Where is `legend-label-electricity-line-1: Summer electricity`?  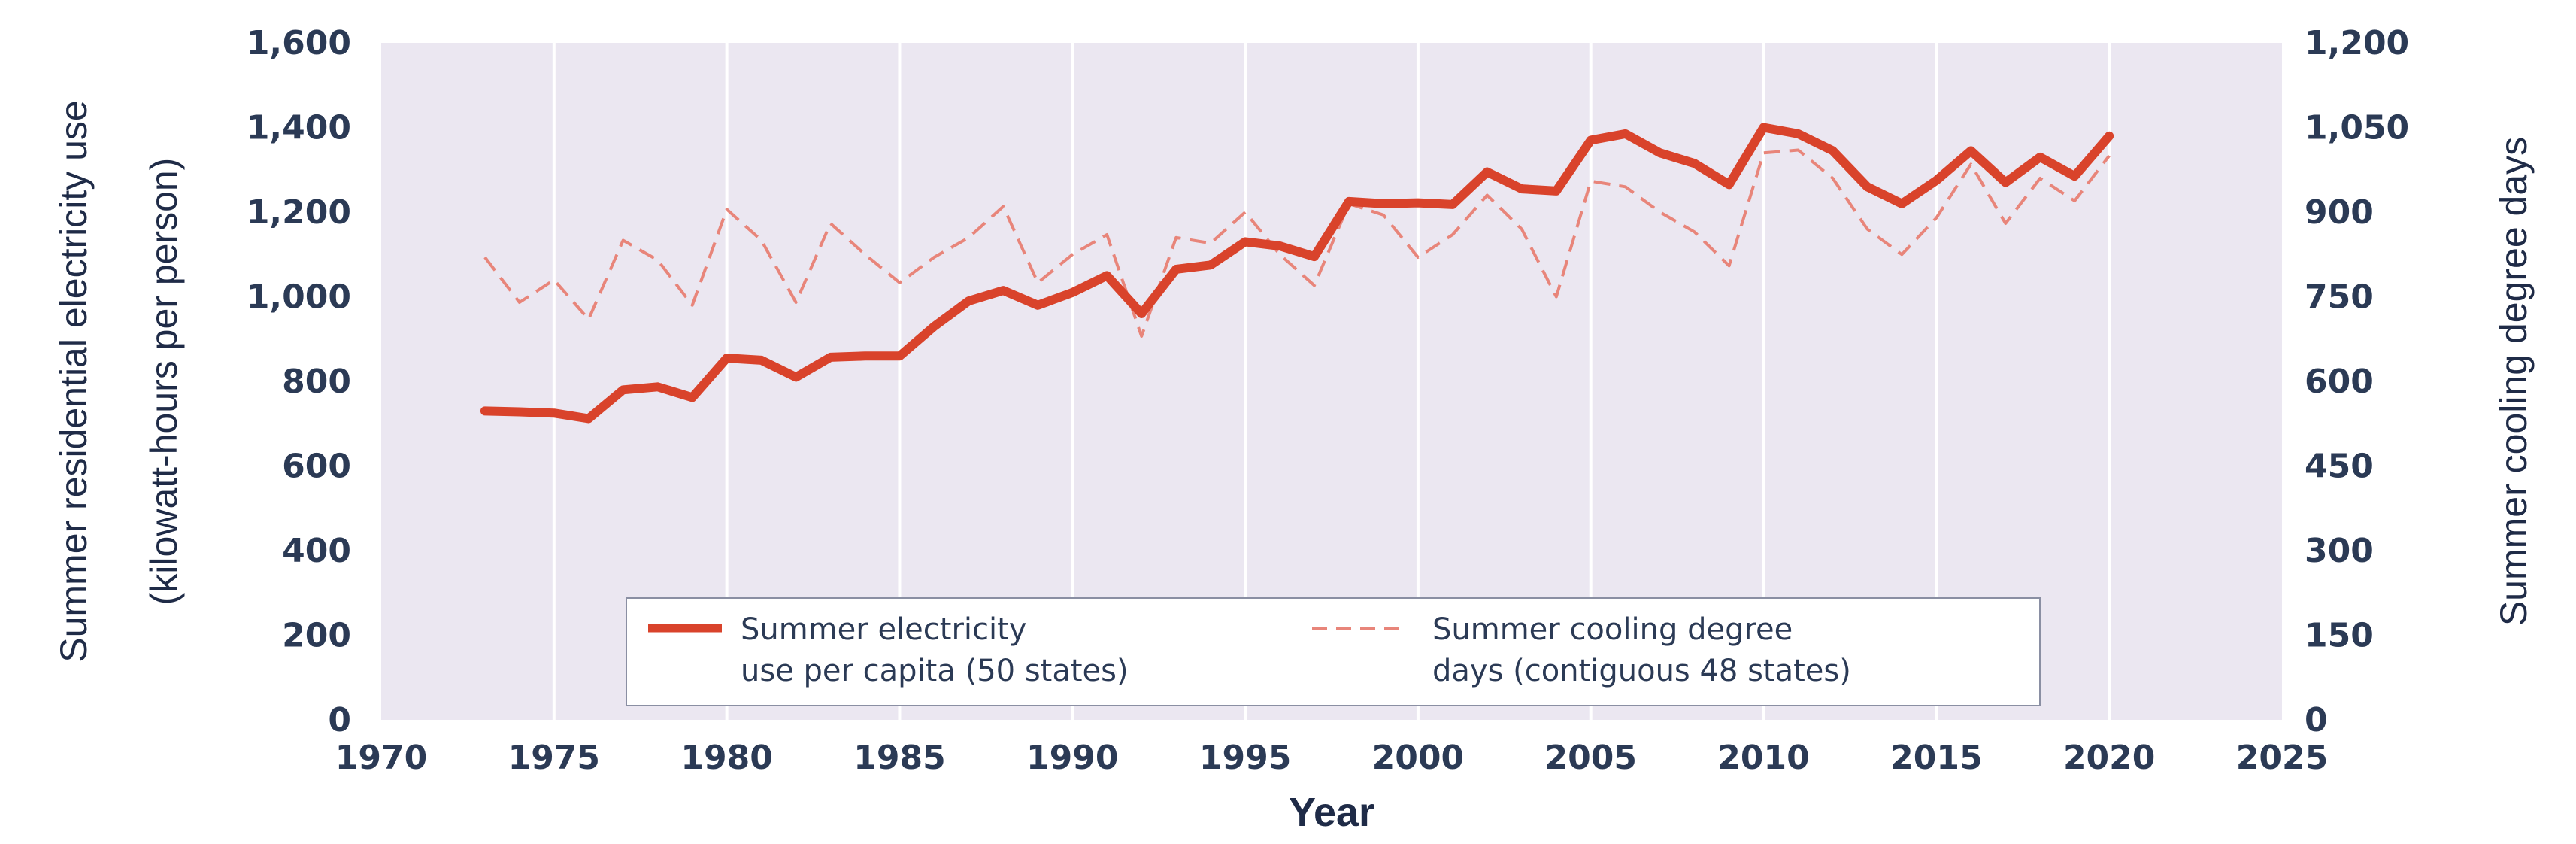 legend-label-electricity-line-1: Summer electricity is located at coordinates (883, 629).